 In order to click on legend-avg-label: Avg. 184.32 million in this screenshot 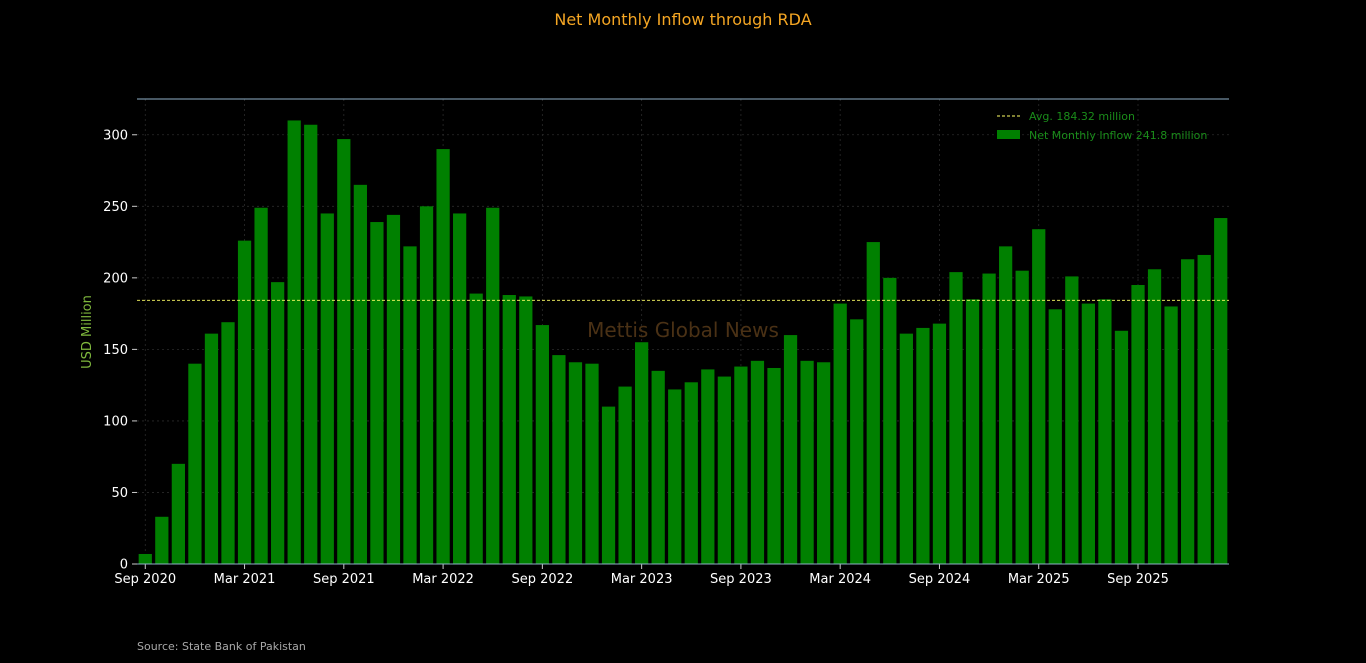, I will do `click(1082, 116)`.